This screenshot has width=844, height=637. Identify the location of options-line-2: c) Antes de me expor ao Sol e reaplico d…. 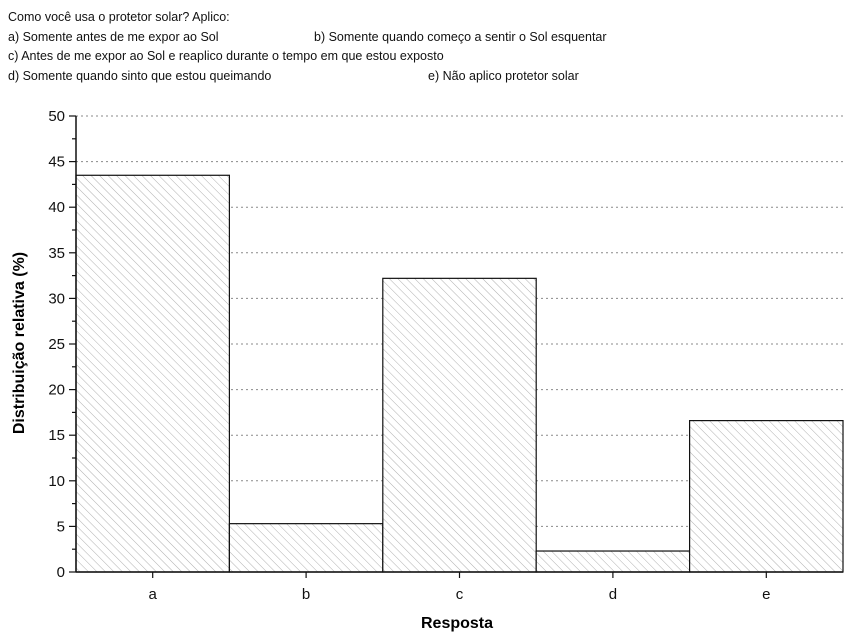
(423, 57).